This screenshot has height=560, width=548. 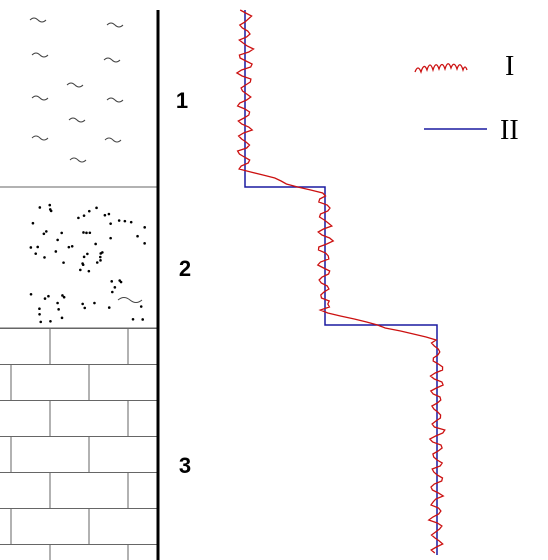 What do you see at coordinates (509, 66) in the screenshot?
I see `legend-label: I` at bounding box center [509, 66].